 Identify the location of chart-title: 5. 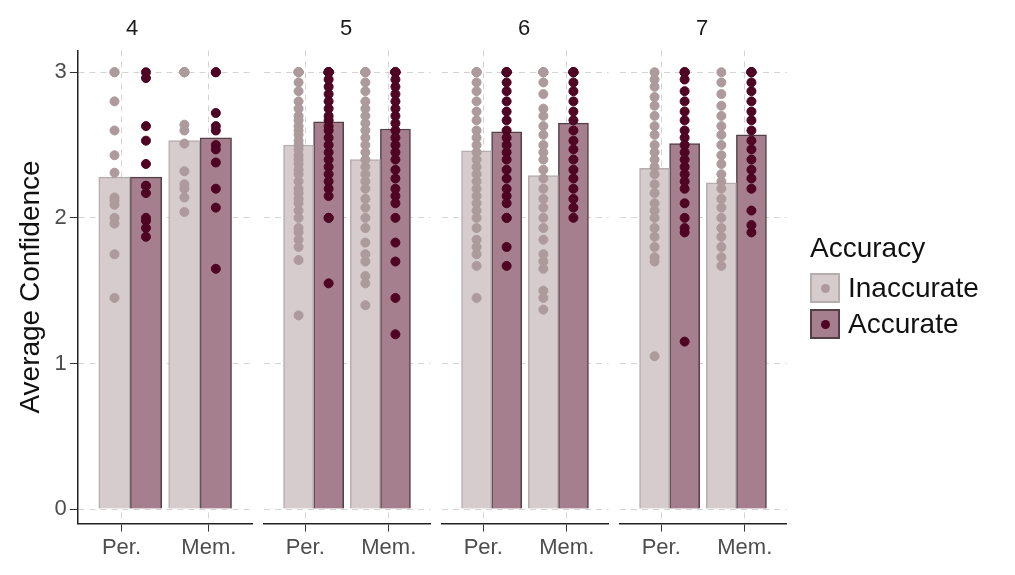
(346, 28).